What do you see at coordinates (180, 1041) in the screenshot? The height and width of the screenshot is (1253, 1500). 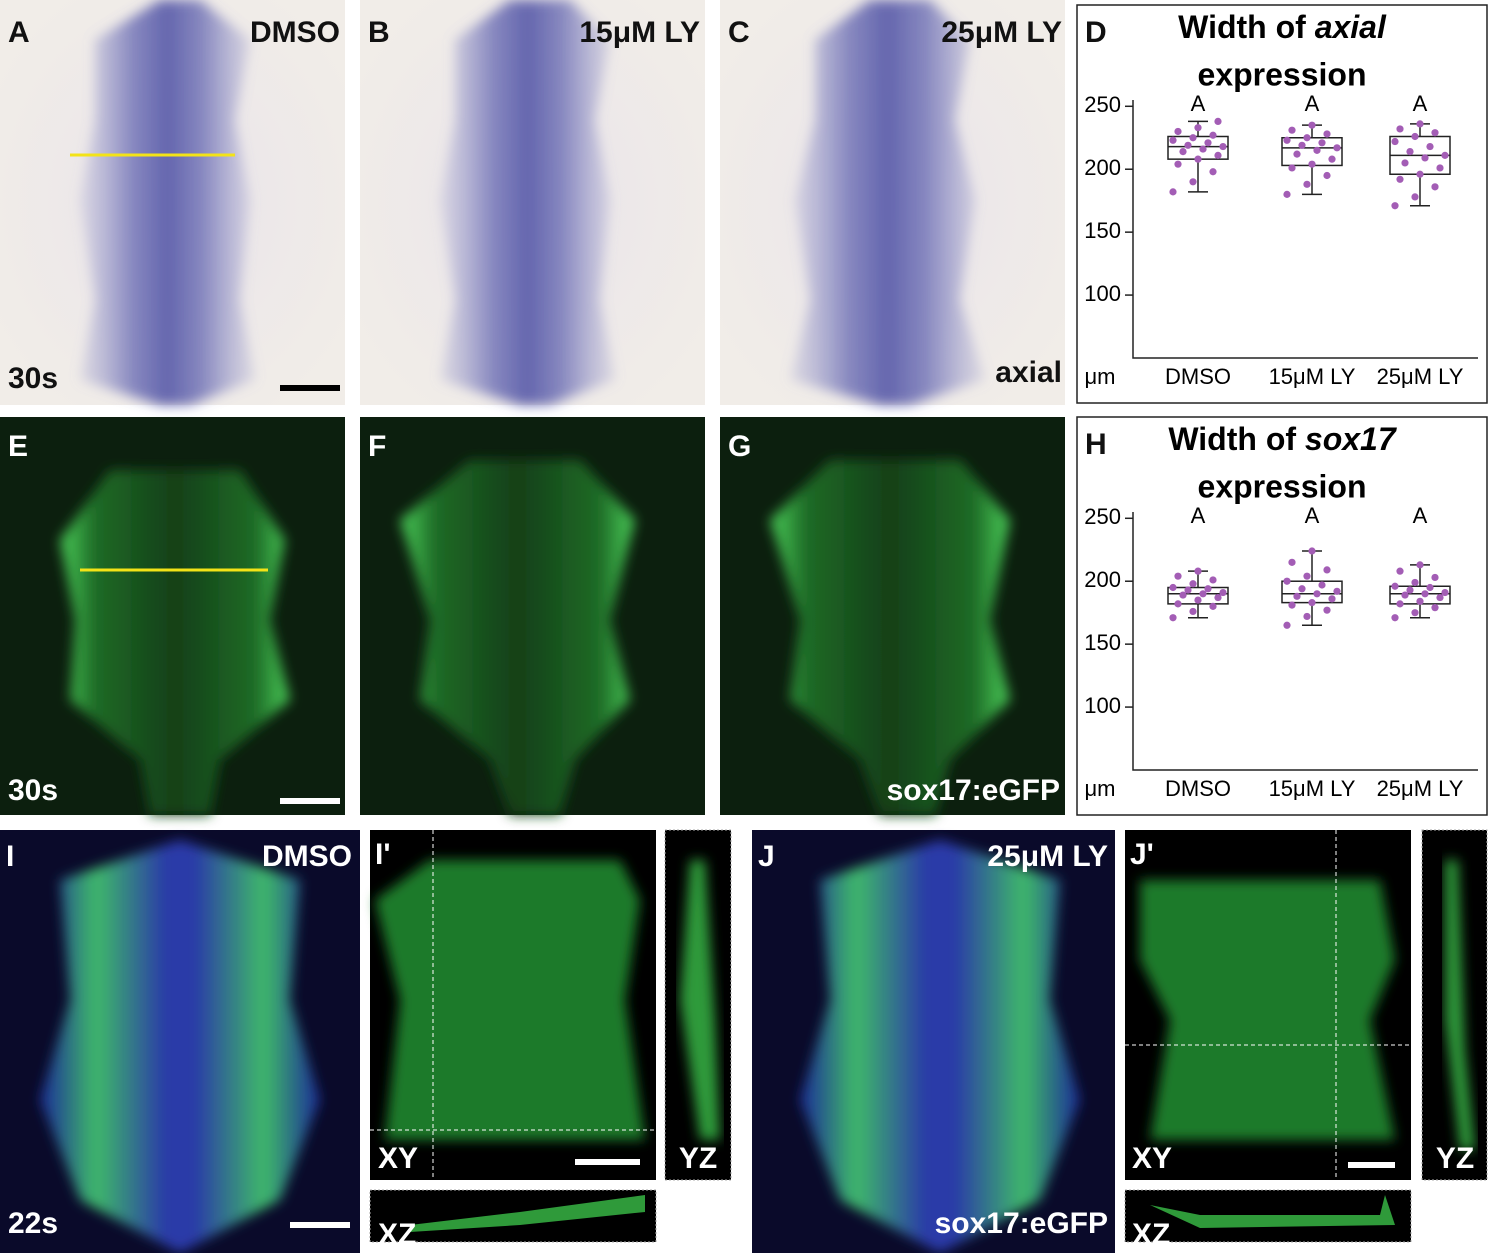 I see `panel-i: I DMSO 22s` at bounding box center [180, 1041].